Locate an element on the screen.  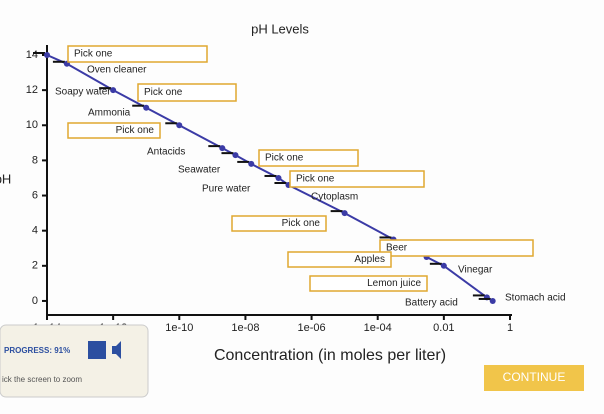
point-label: Stomach acid is located at coordinates (535, 298).